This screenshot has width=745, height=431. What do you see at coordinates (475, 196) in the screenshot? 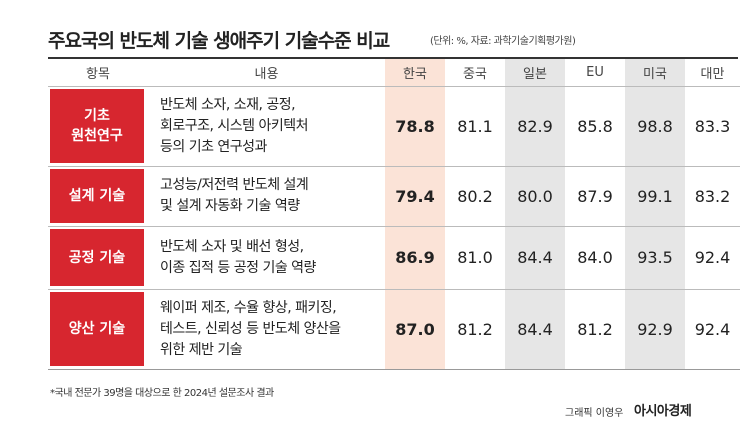
I see `value-cell: 80.2` at bounding box center [475, 196].